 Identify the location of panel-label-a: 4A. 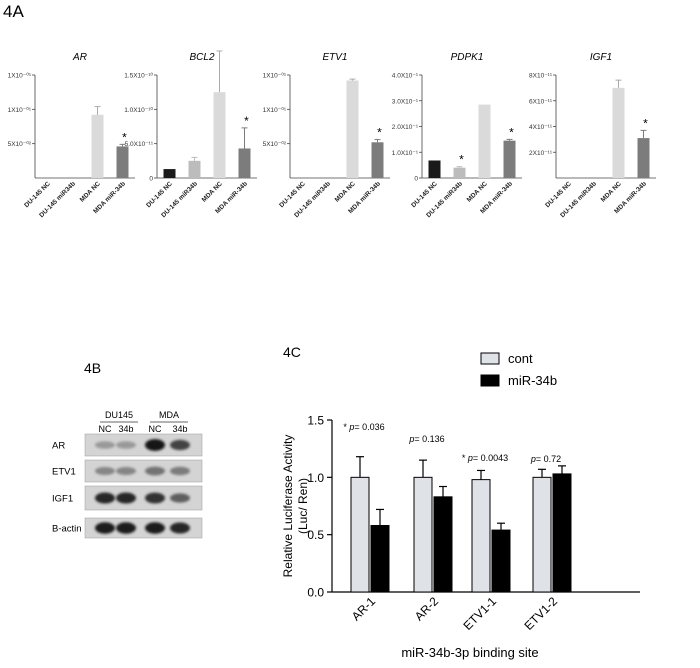
(13, 11).